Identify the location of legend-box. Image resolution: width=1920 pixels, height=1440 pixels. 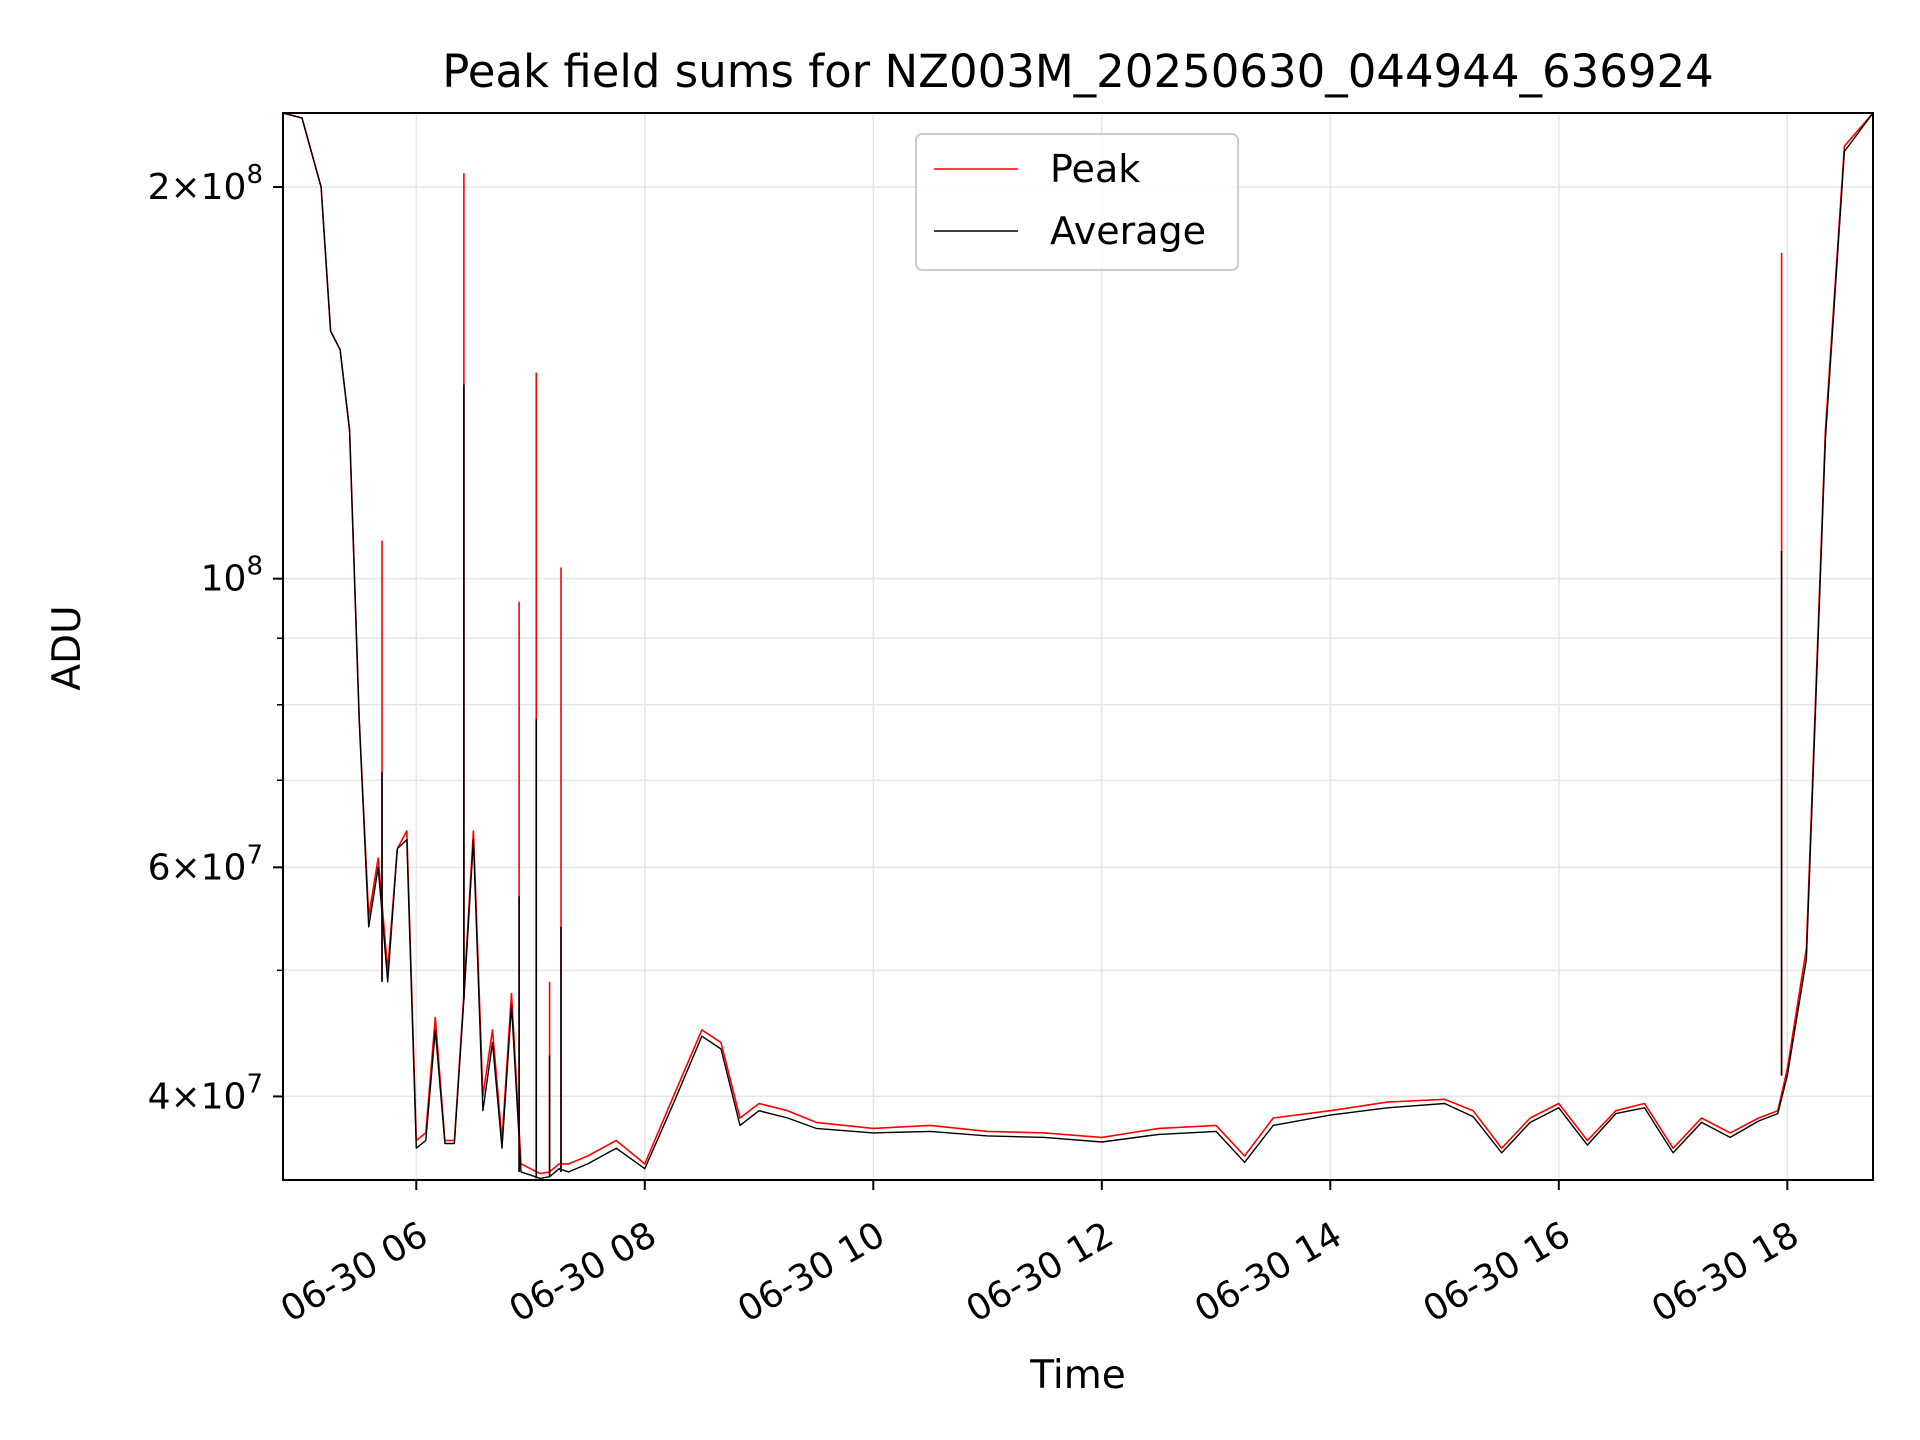
(1077, 202).